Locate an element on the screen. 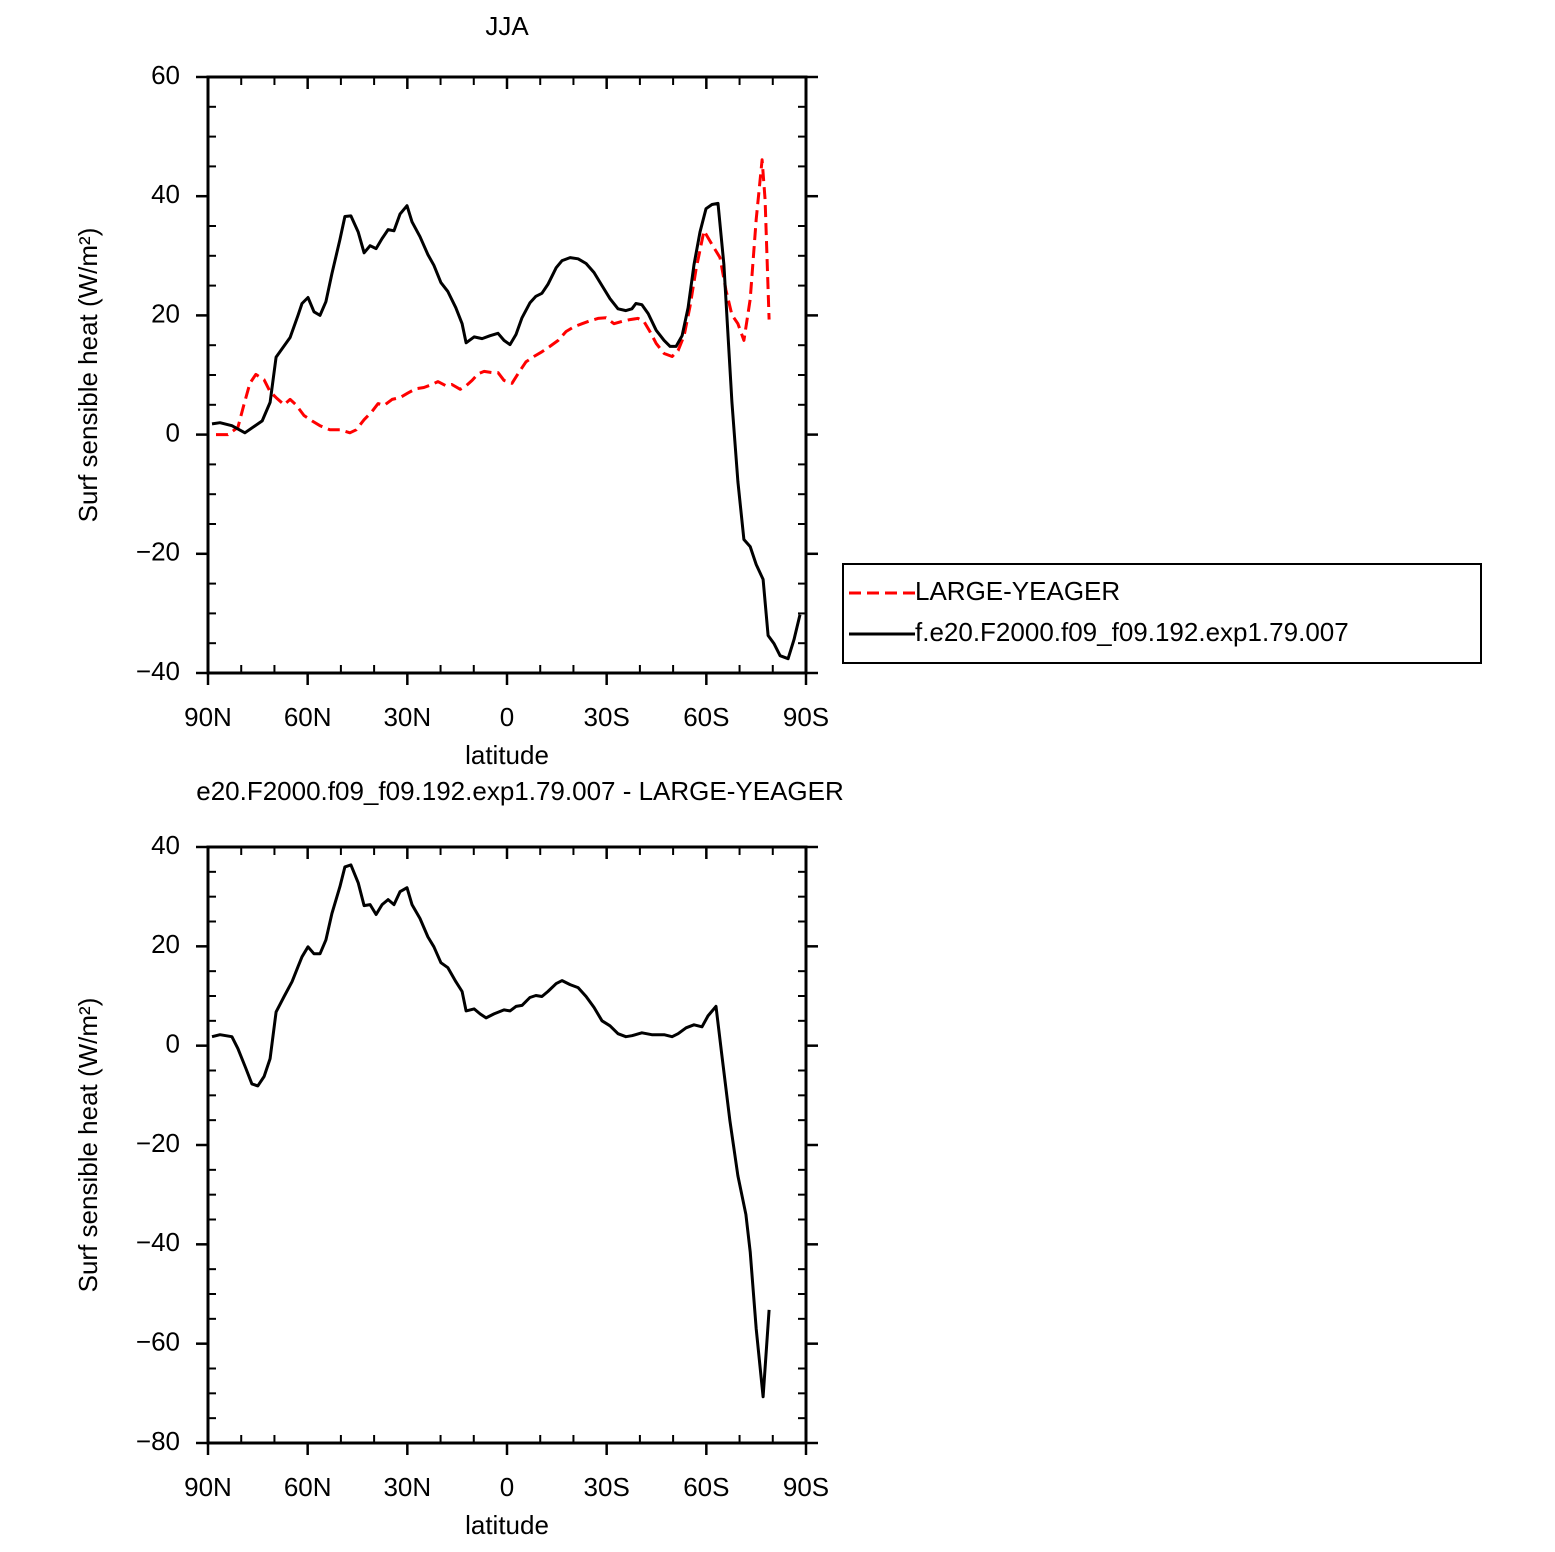 This screenshot has width=1555, height=1552. legend-box is located at coordinates (1162, 613).